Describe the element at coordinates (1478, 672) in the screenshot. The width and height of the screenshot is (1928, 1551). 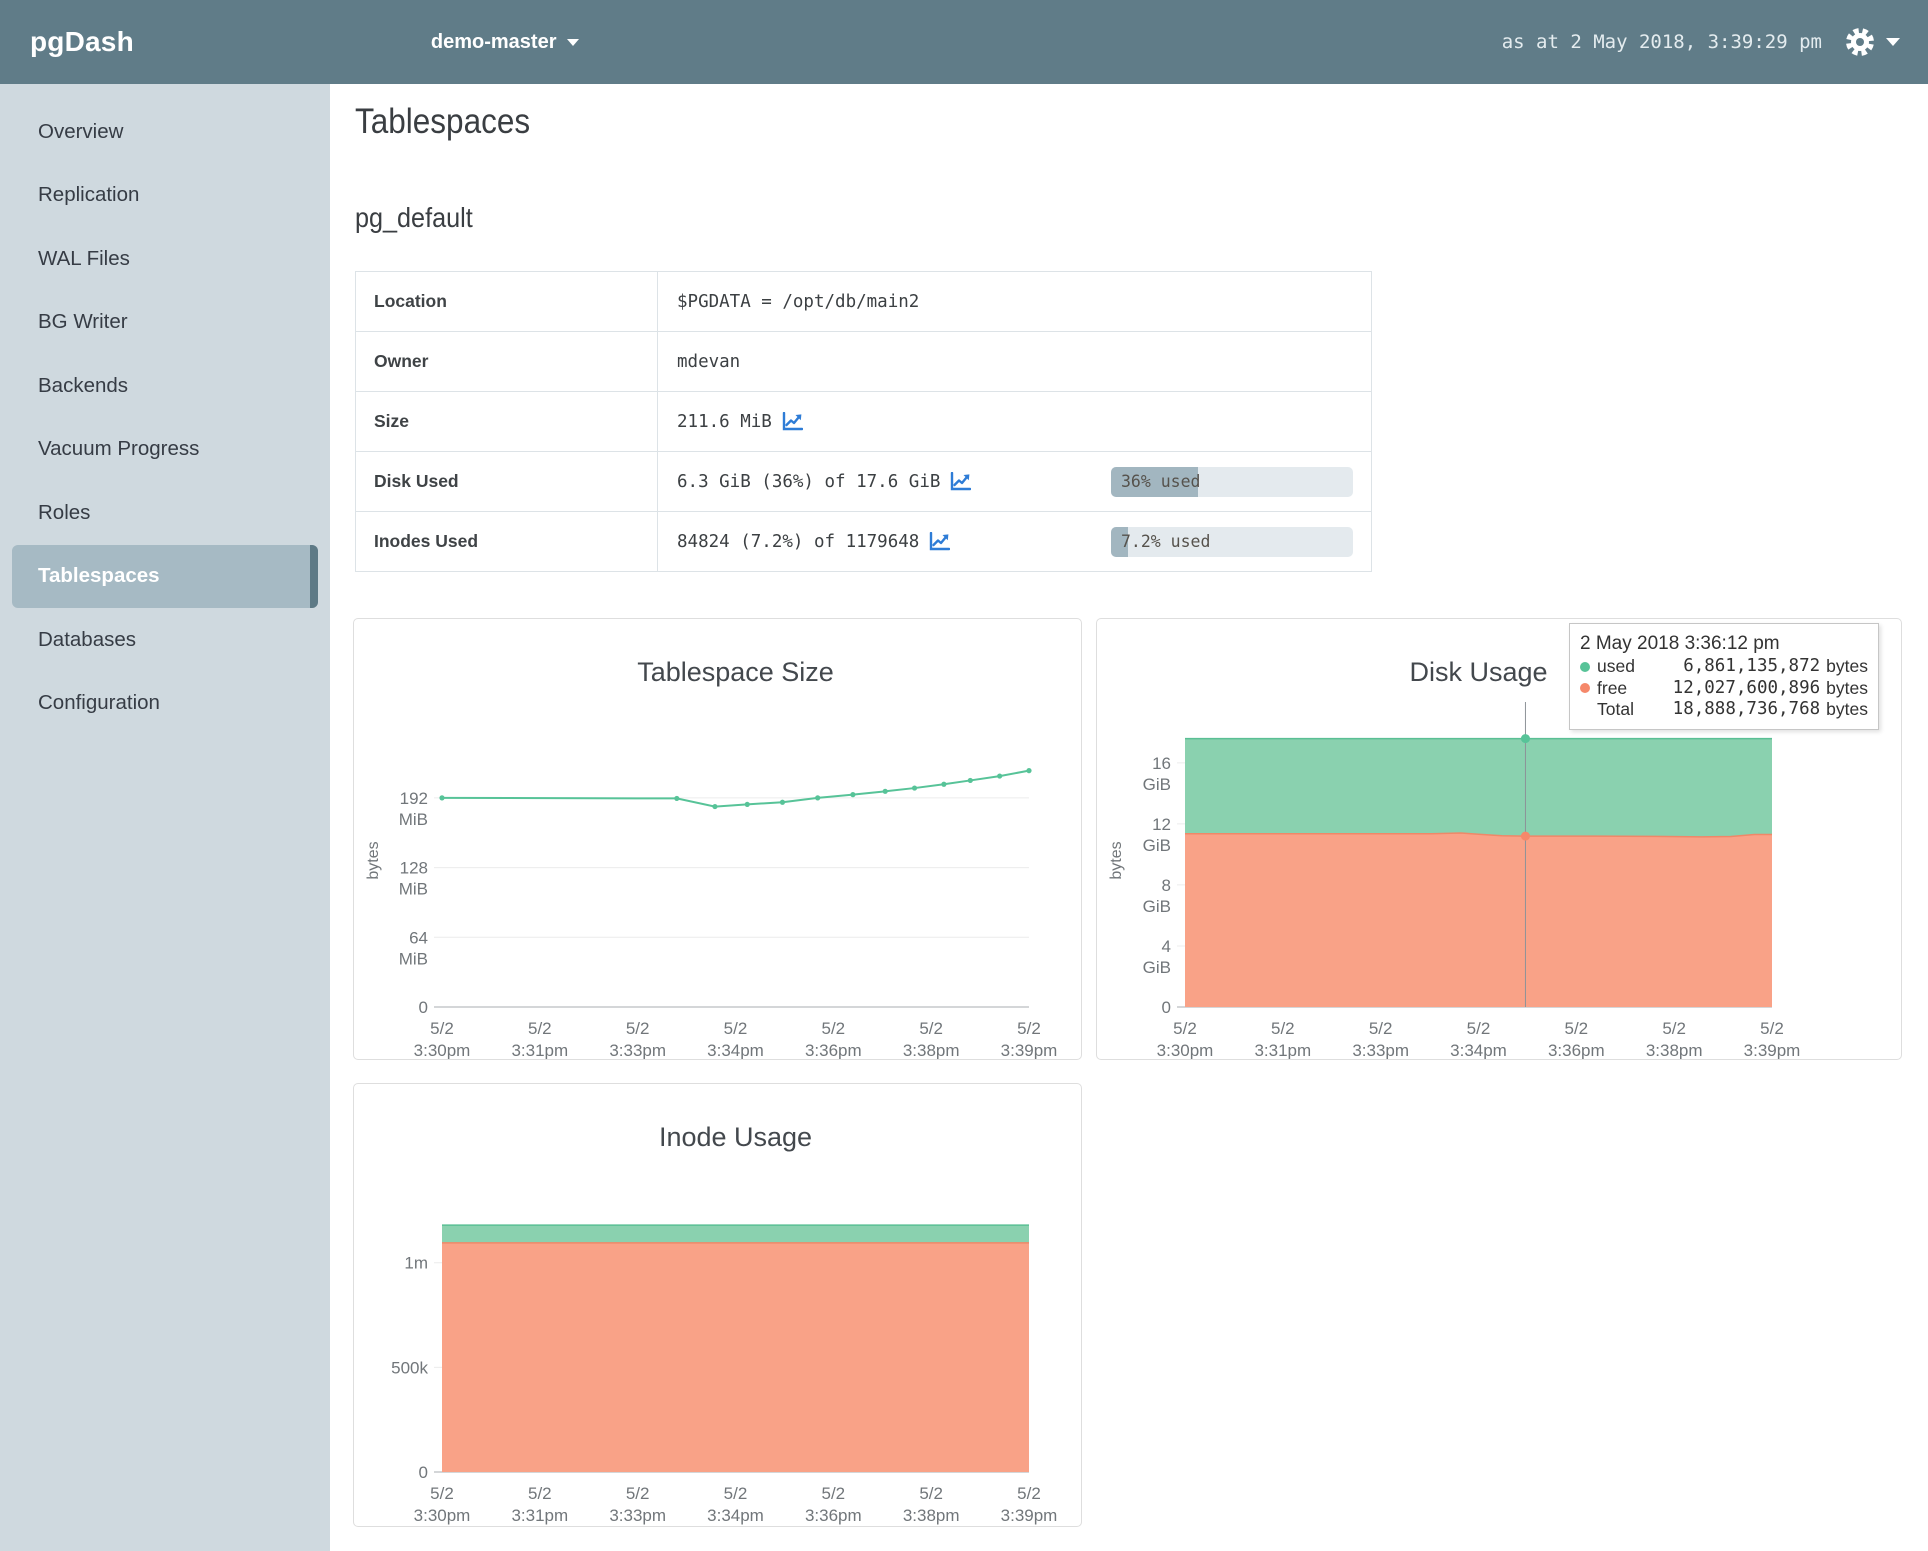
I see `svg-text: Disk Usage` at that location.